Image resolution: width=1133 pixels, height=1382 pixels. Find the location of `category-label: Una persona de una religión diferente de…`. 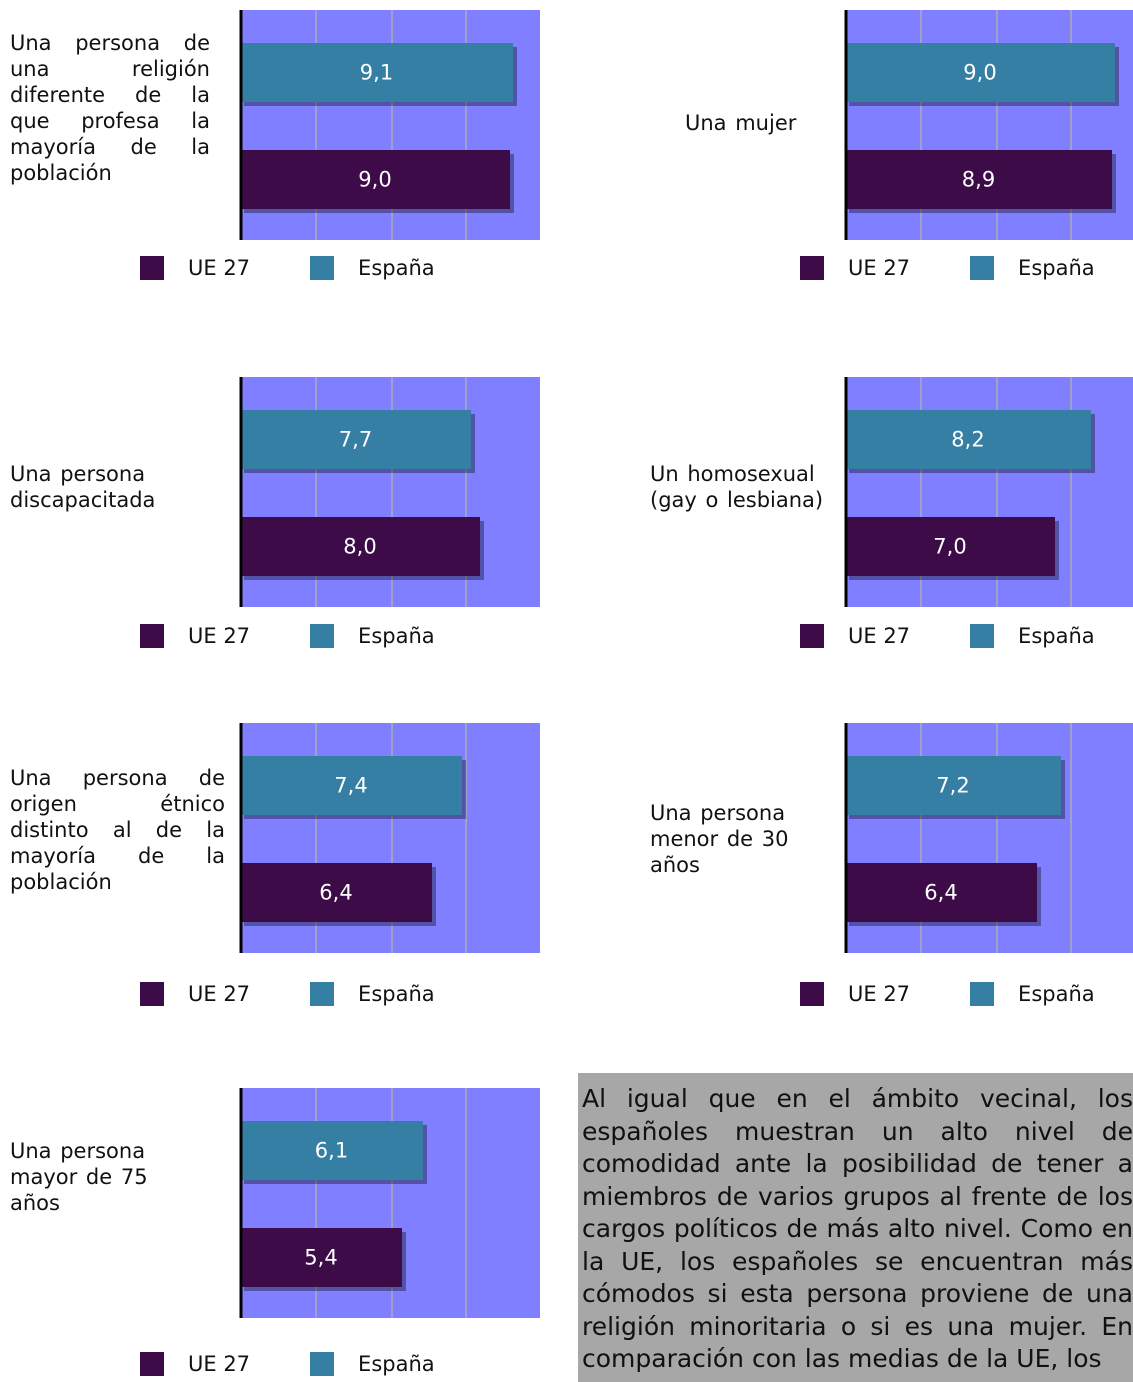

category-label: Una persona de una religión diferente de… is located at coordinates (110, 108).